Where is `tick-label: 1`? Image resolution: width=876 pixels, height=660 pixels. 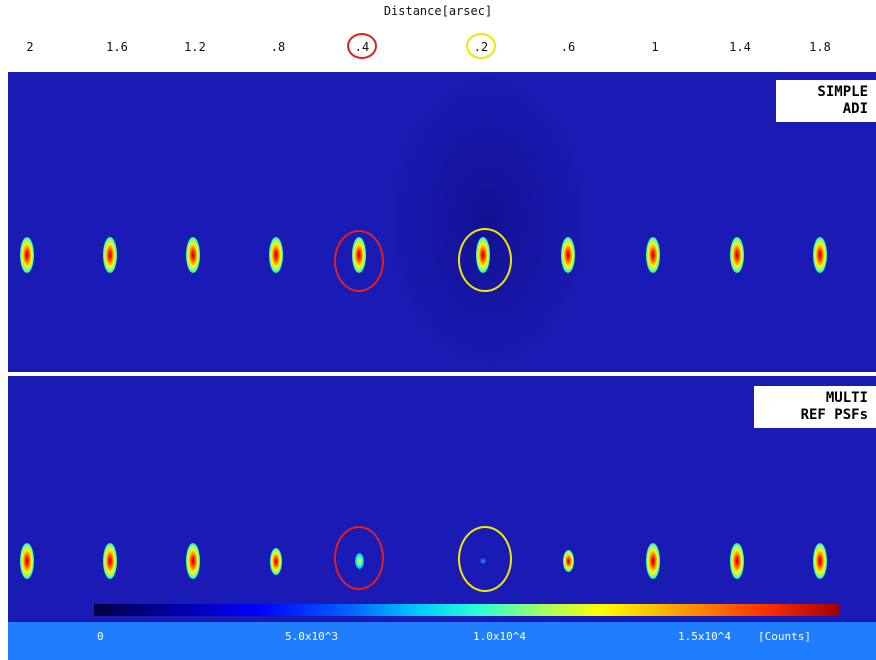 tick-label: 1 is located at coordinates (655, 47).